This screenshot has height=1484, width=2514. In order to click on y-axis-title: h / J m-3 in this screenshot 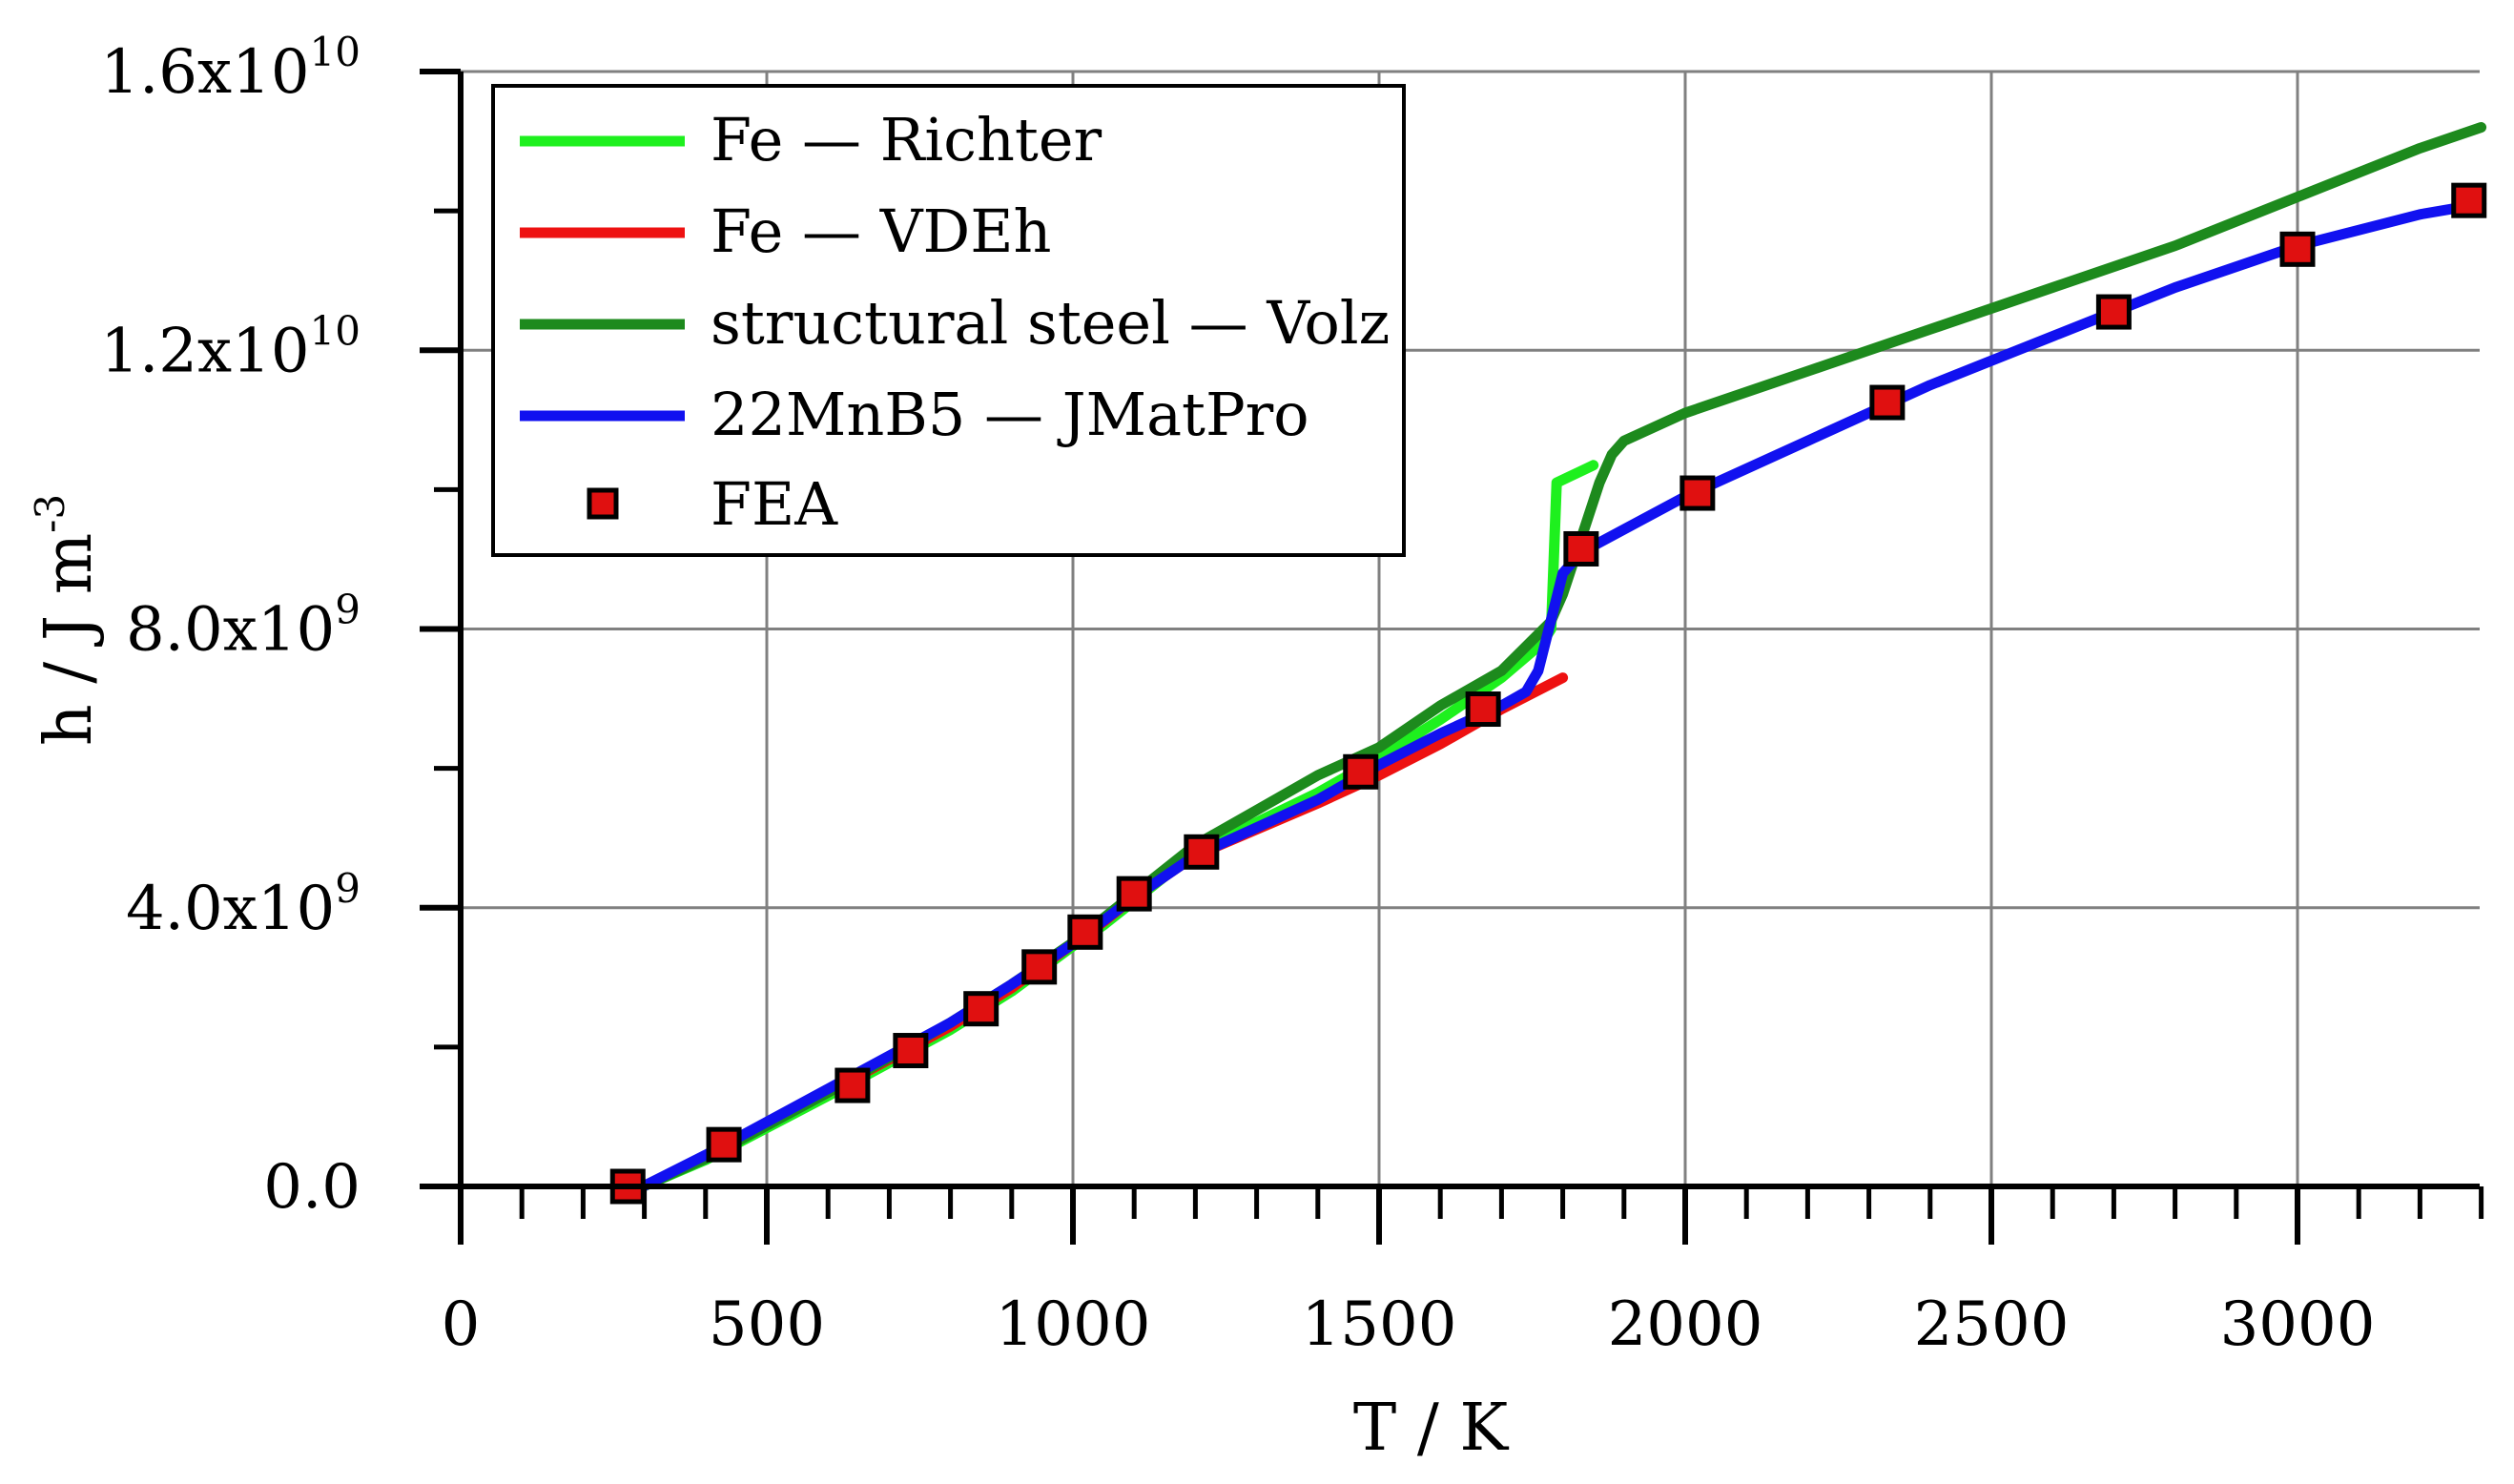, I will do `click(67, 620)`.